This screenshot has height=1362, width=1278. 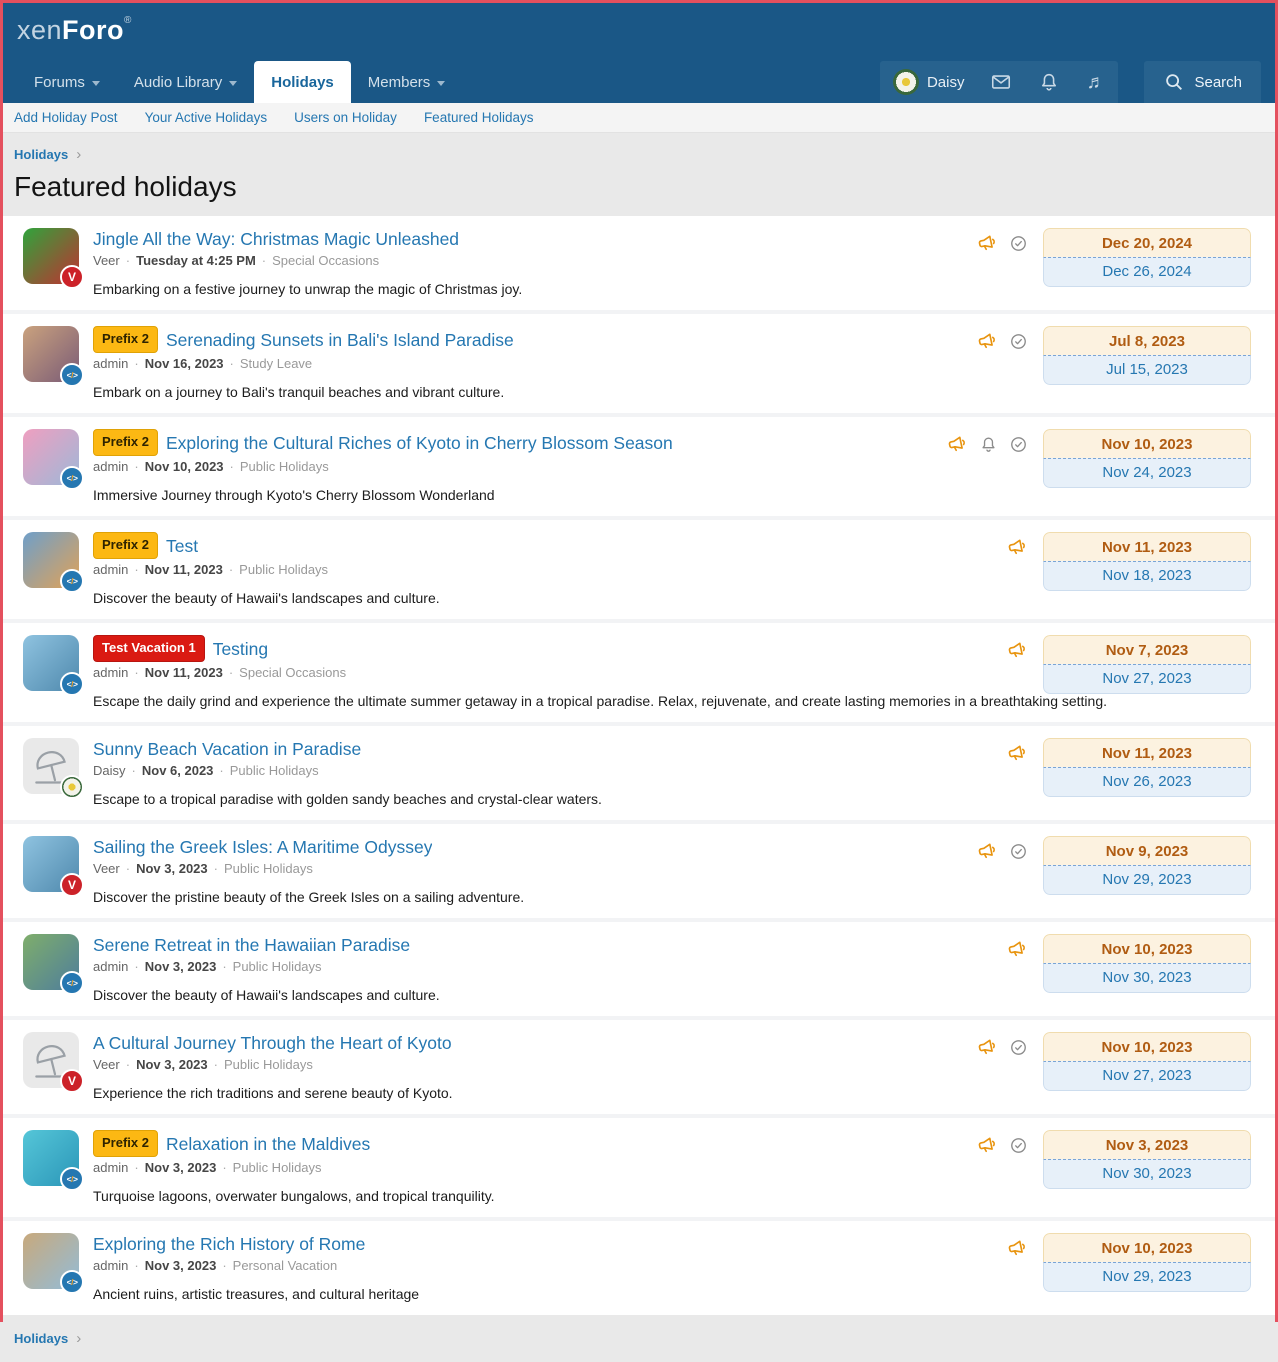 What do you see at coordinates (66, 117) in the screenshot?
I see `subnav-link-add-holiday-post: Add Holiday Post` at bounding box center [66, 117].